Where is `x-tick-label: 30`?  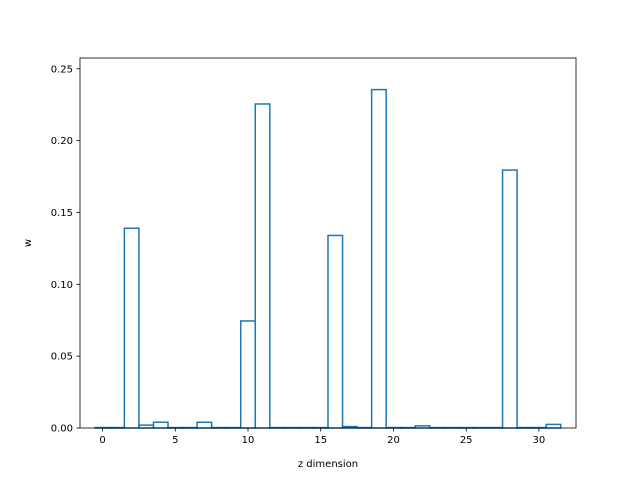
x-tick-label: 30 is located at coordinates (539, 440).